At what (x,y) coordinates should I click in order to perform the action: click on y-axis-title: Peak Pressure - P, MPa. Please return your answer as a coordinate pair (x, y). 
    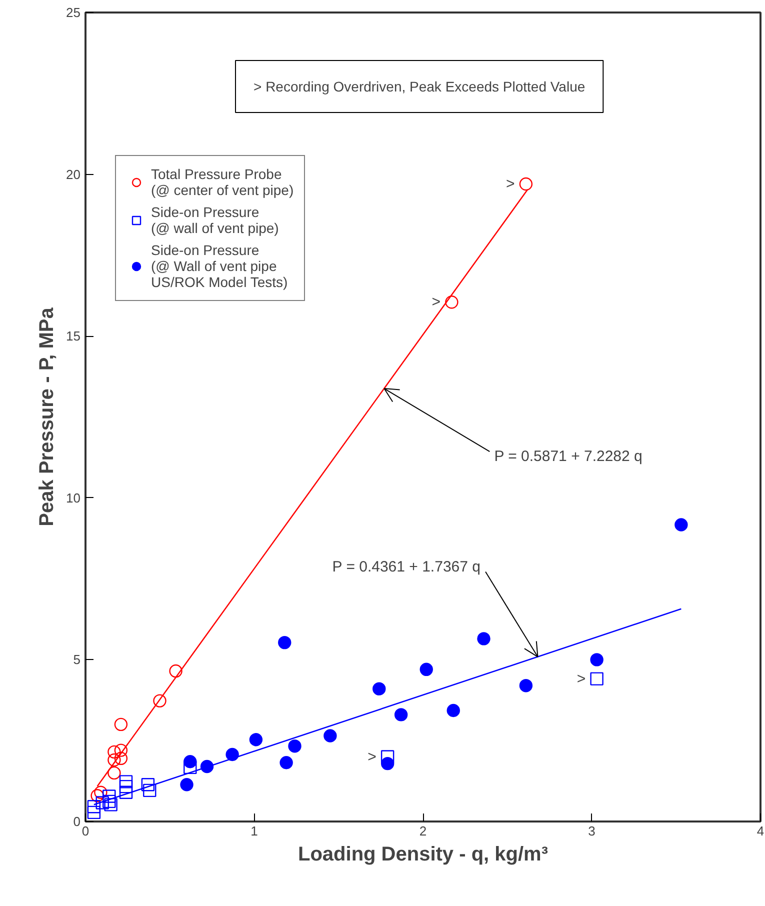
    Looking at the image, I should click on (47, 416).